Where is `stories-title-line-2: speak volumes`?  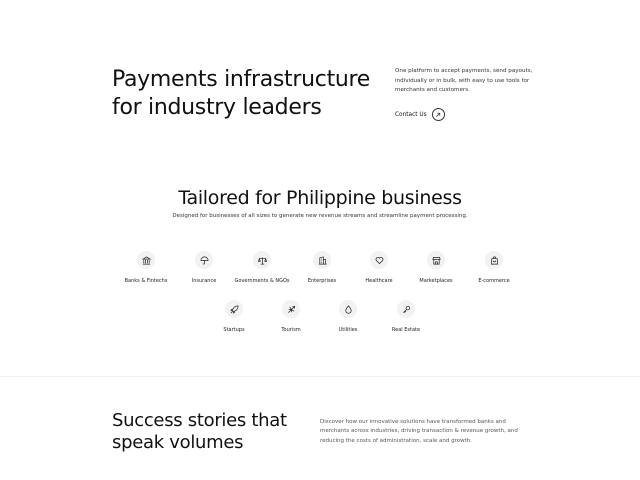
stories-title-line-2: speak volumes is located at coordinates (178, 442).